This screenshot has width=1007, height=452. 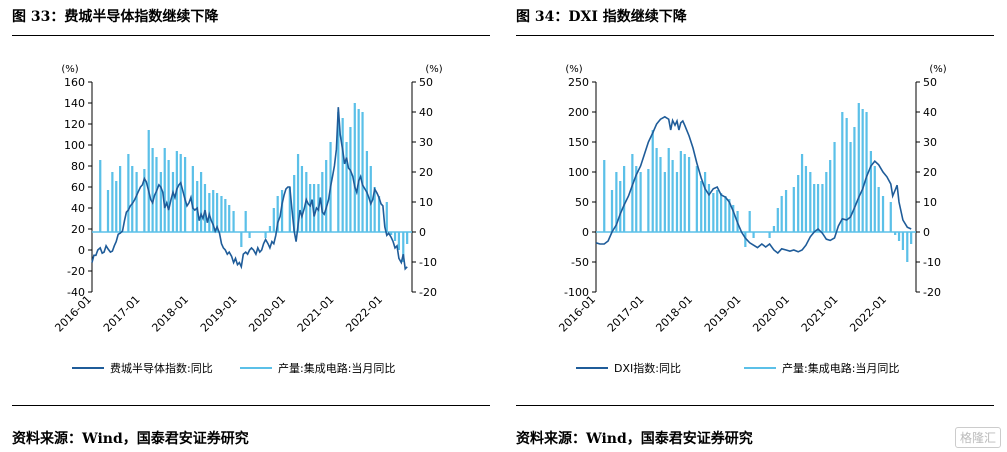 What do you see at coordinates (76, 292) in the screenshot?
I see `left-tick-label: -40` at bounding box center [76, 292].